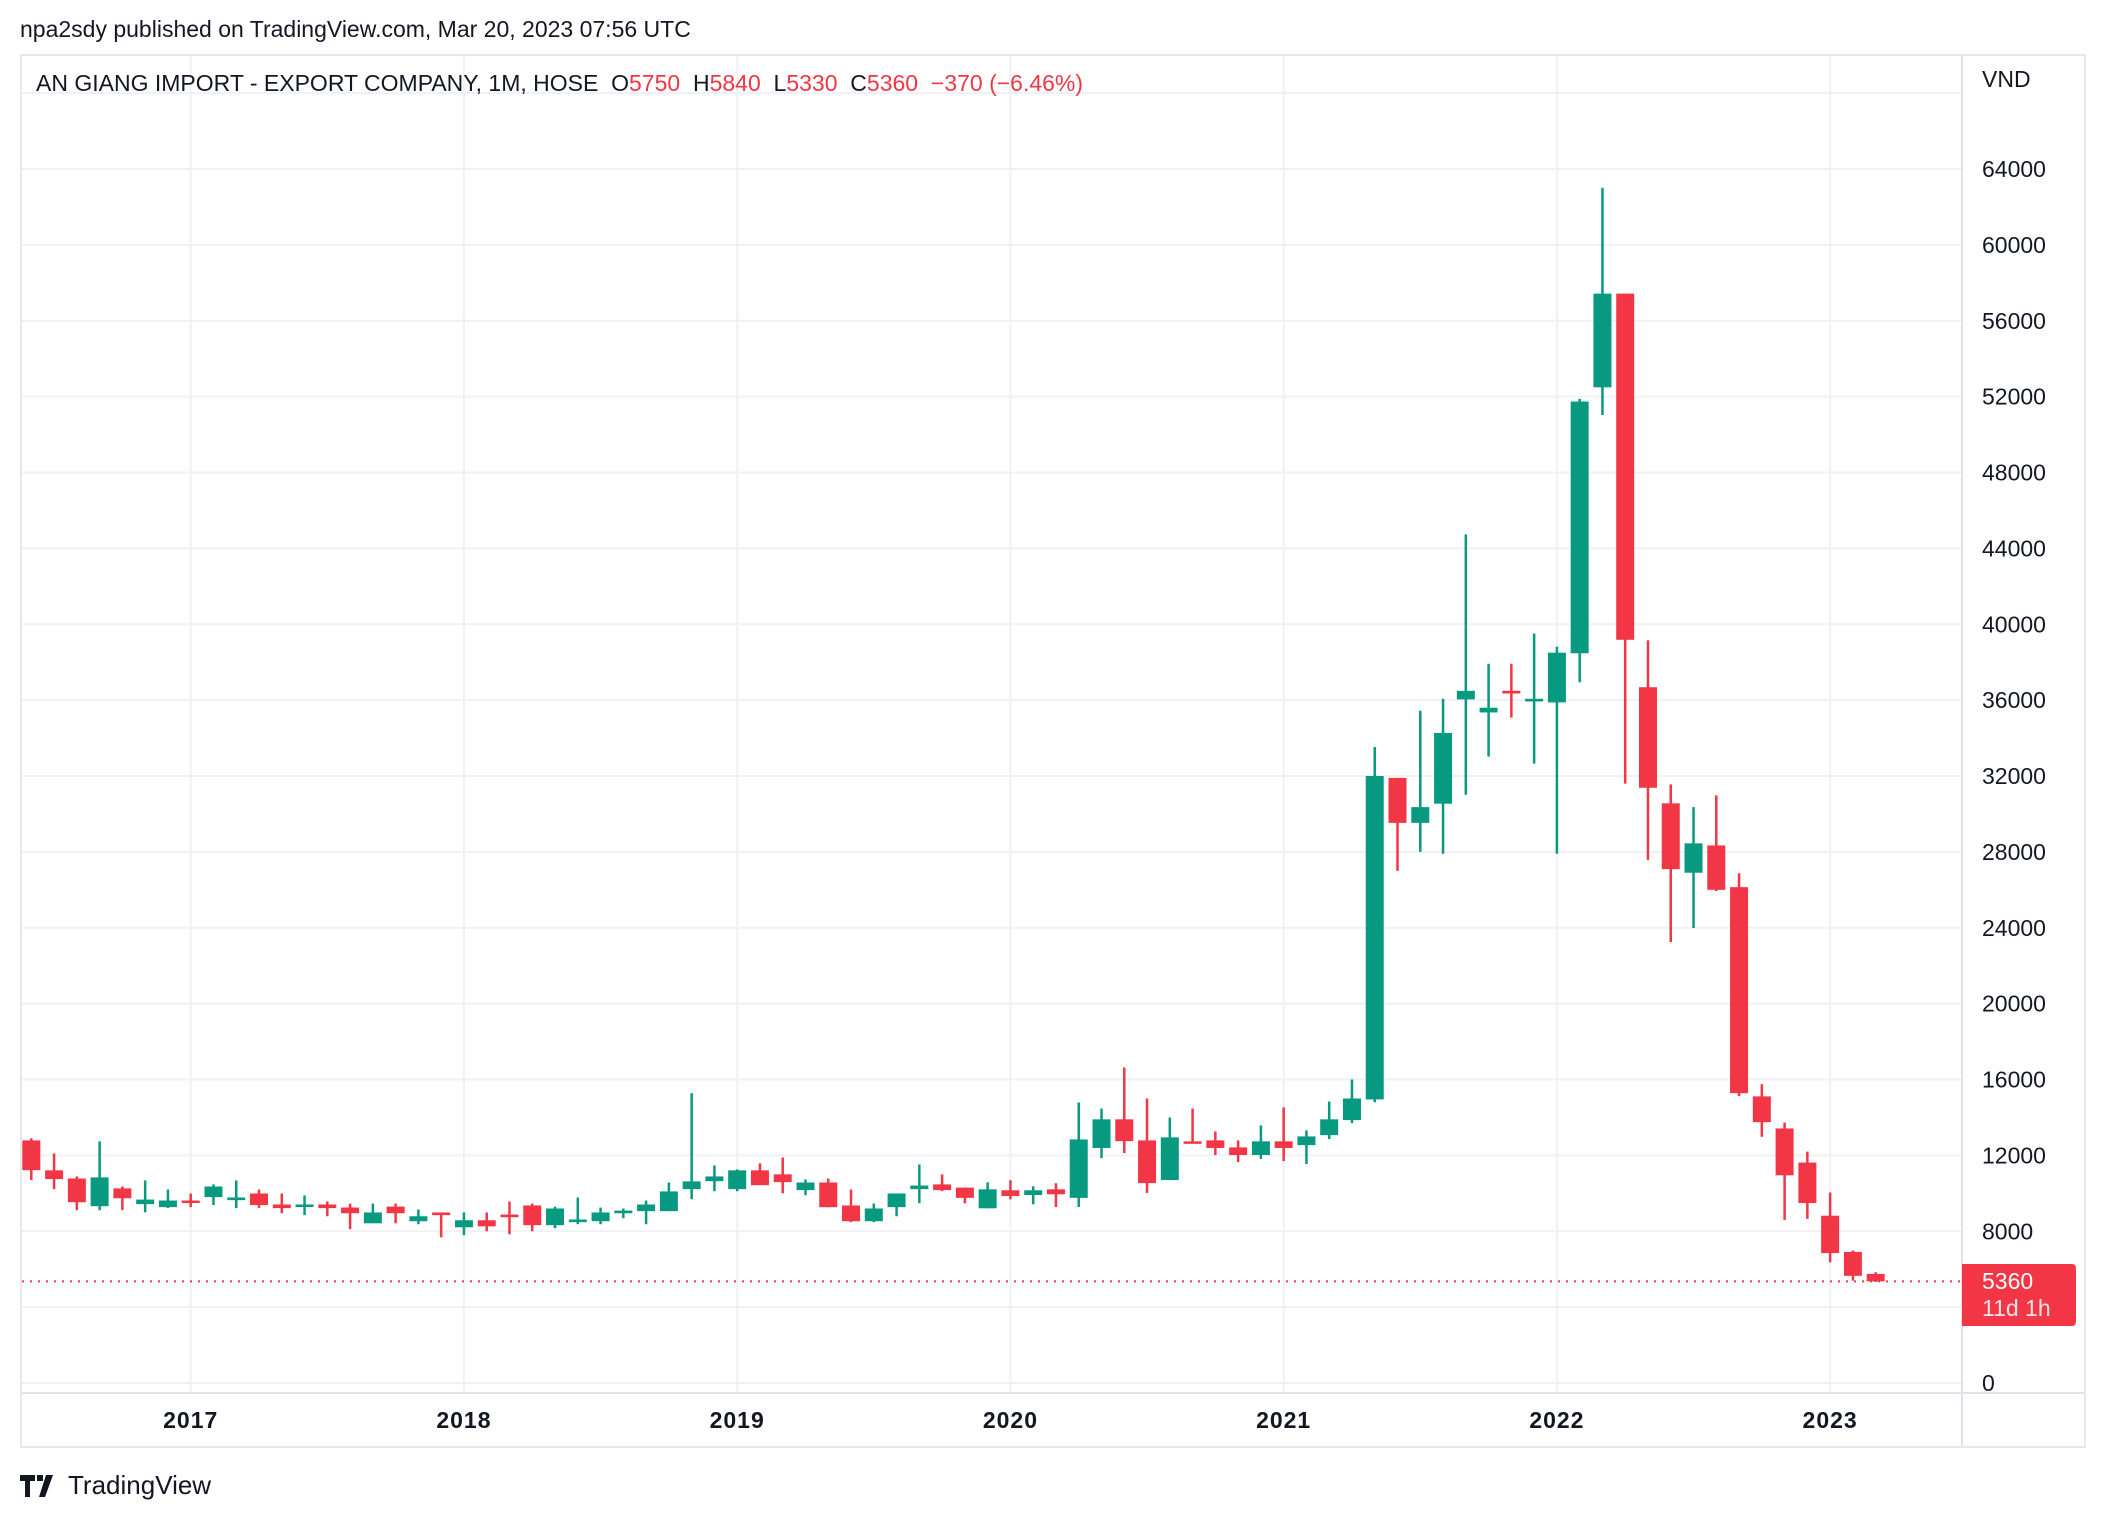 This screenshot has height=1518, width=2106. What do you see at coordinates (140, 1485) in the screenshot?
I see `brand-name: TradingView` at bounding box center [140, 1485].